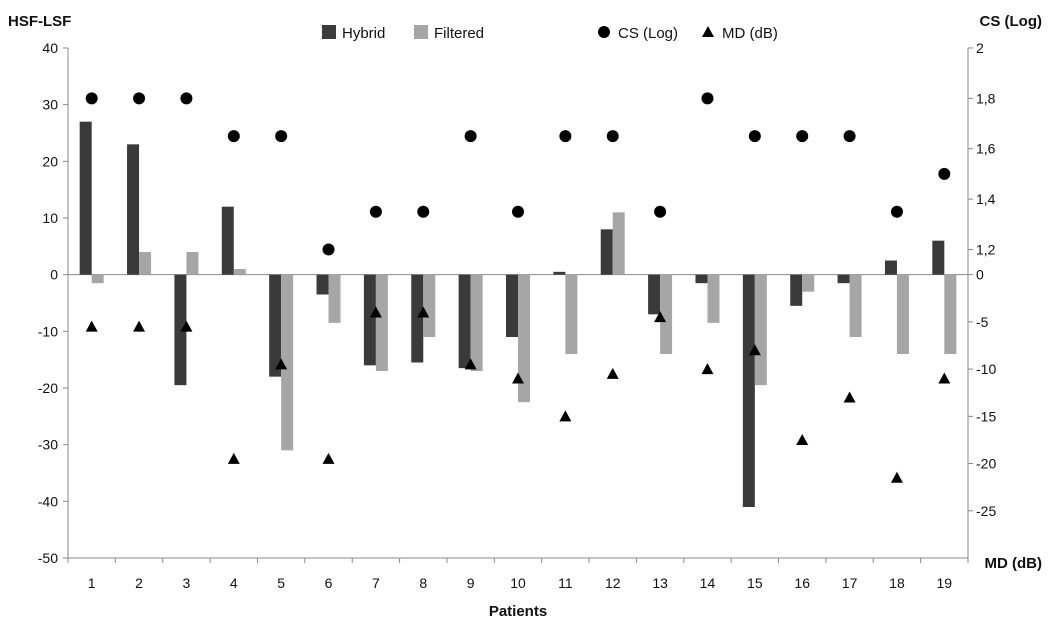  What do you see at coordinates (39, 21) in the screenshot?
I see `left-axis-title: HSF-LSF` at bounding box center [39, 21].